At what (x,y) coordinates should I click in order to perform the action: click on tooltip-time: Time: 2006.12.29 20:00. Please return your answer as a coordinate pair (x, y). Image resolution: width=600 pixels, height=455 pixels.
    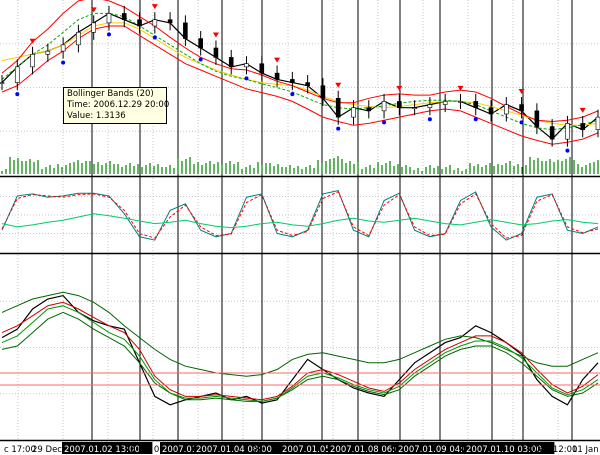
    Looking at the image, I should click on (118, 105).